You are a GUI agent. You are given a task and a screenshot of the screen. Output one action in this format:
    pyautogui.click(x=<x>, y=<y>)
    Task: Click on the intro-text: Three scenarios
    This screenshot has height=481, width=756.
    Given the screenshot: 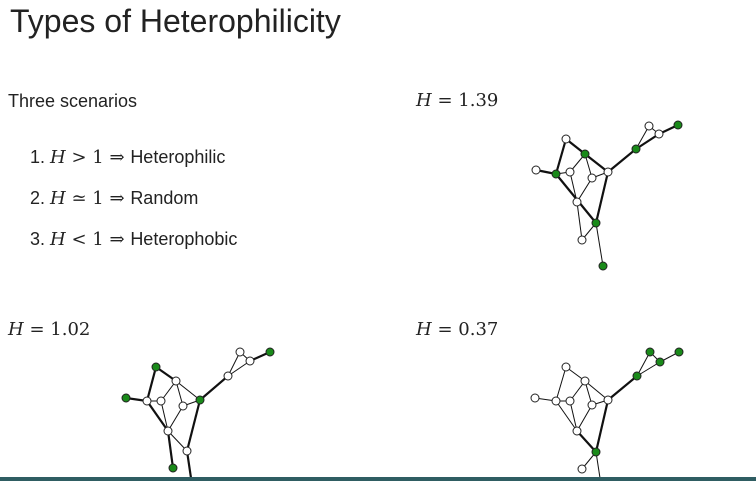 What is the action you would take?
    pyautogui.click(x=73, y=101)
    